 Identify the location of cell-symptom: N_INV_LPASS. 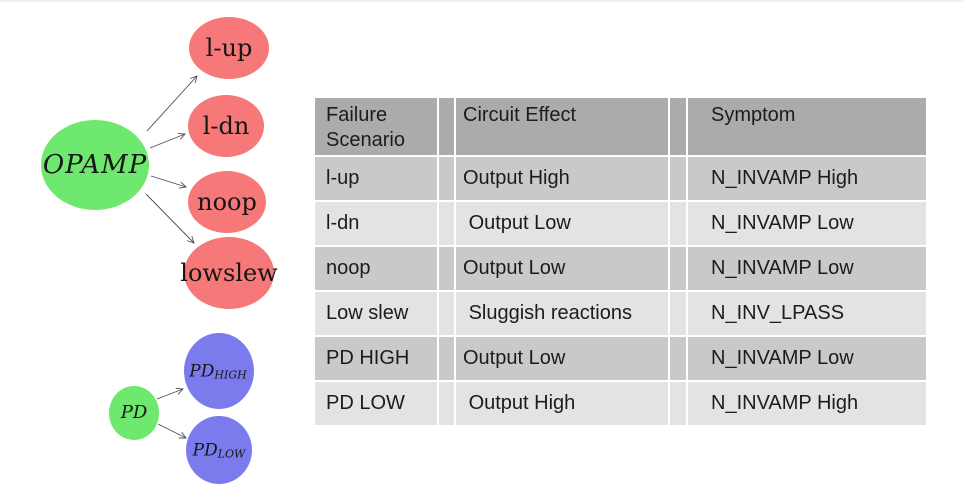
(807, 313).